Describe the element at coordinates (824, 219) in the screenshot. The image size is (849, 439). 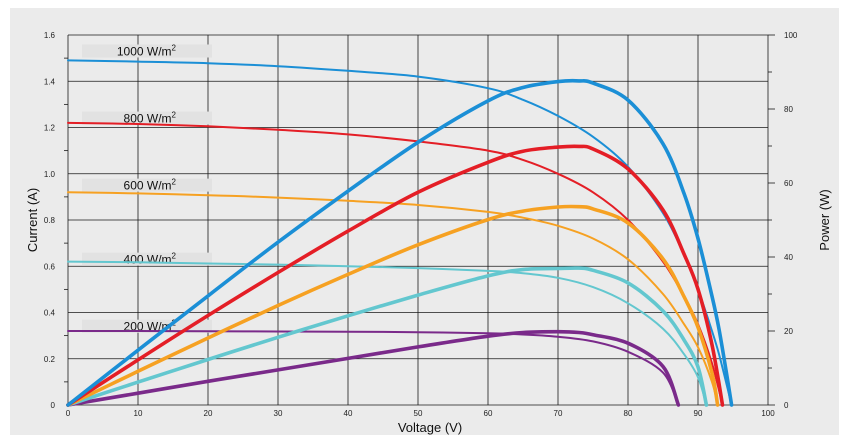
I see `y2-axis-title: Power (W)` at that location.